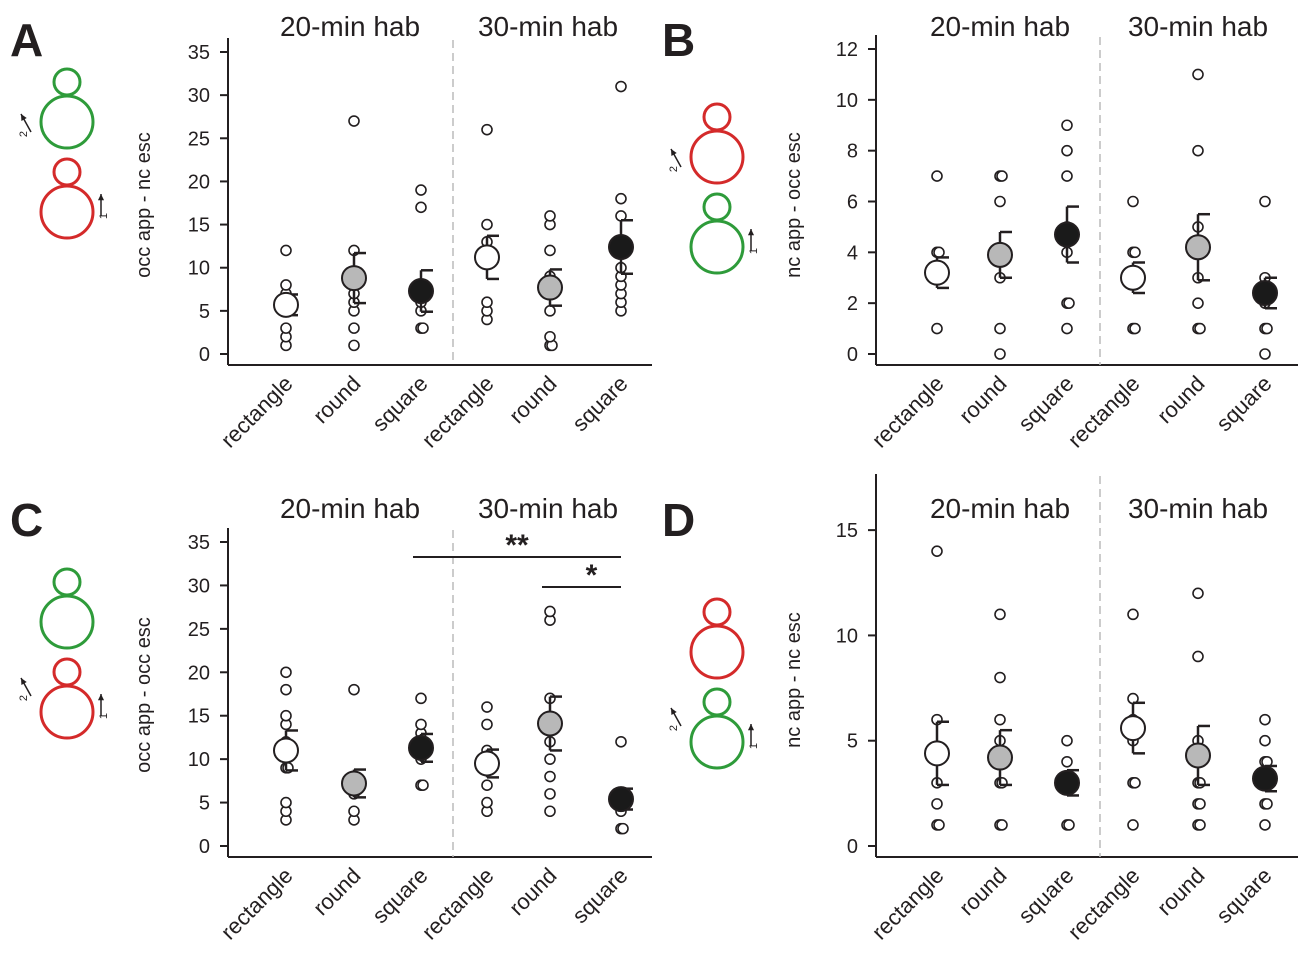  What do you see at coordinates (24, 698) in the screenshot?
I see `arrow-number: 2` at bounding box center [24, 698].